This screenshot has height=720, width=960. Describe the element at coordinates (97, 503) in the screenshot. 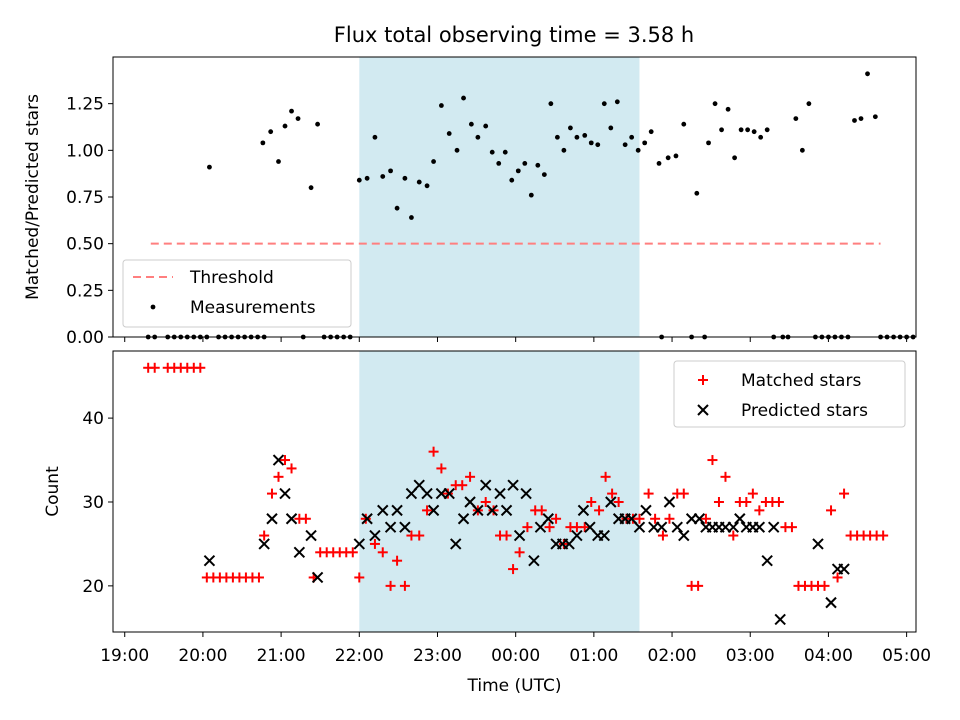

I see `bottom-y-ticks: 20 30 40` at that location.